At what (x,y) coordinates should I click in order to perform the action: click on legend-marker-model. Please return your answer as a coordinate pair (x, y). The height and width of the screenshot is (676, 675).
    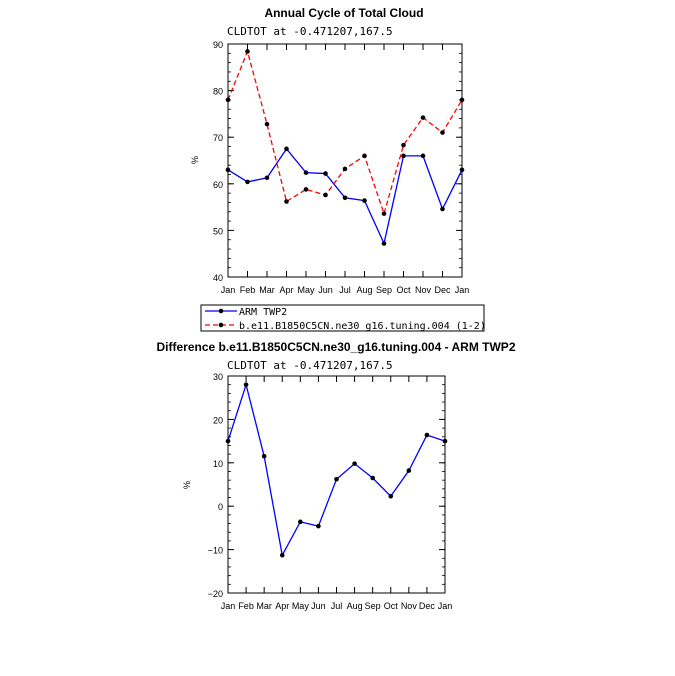
    Looking at the image, I should click on (221, 325).